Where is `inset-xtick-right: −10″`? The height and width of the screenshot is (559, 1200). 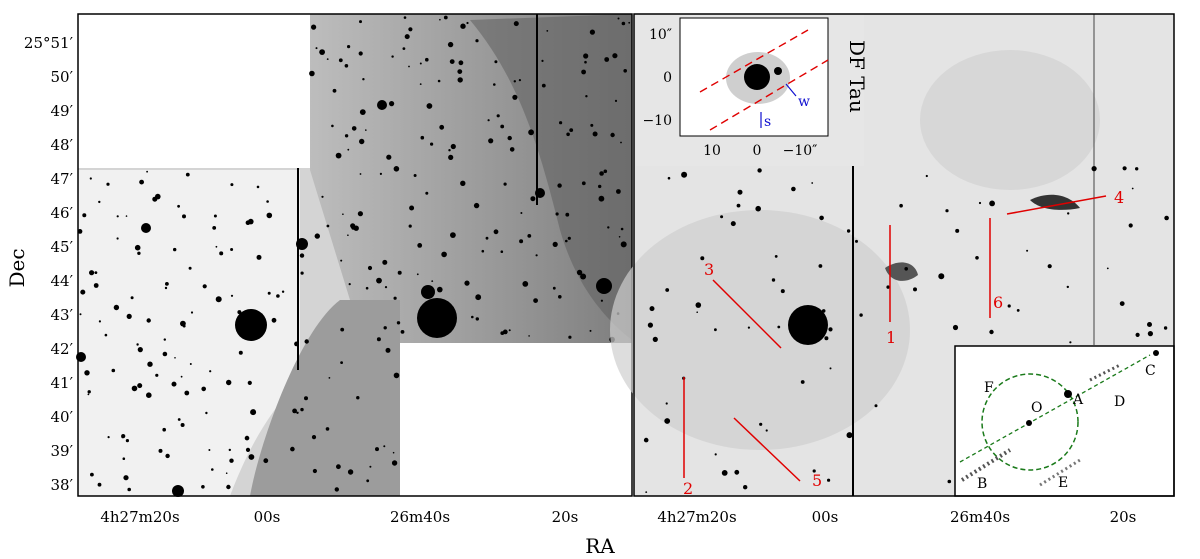 inset-xtick-right: −10″ is located at coordinates (800, 151).